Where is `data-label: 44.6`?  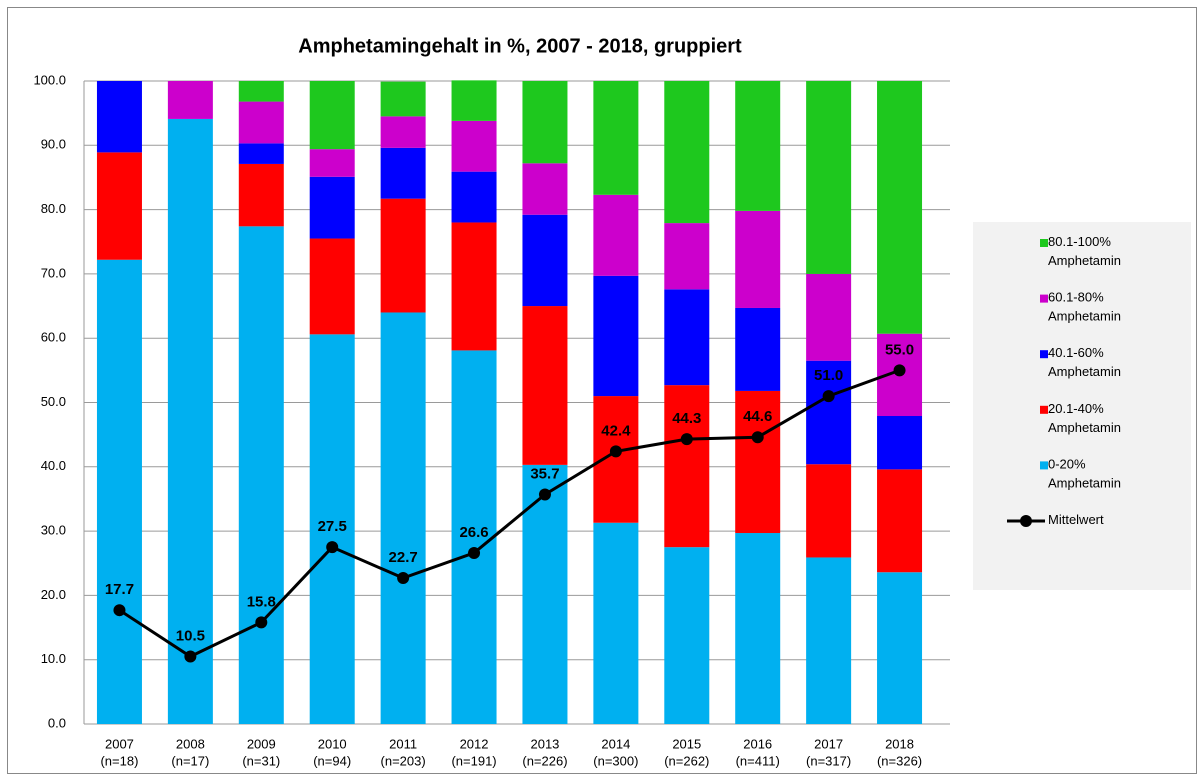 data-label: 44.6 is located at coordinates (757, 416).